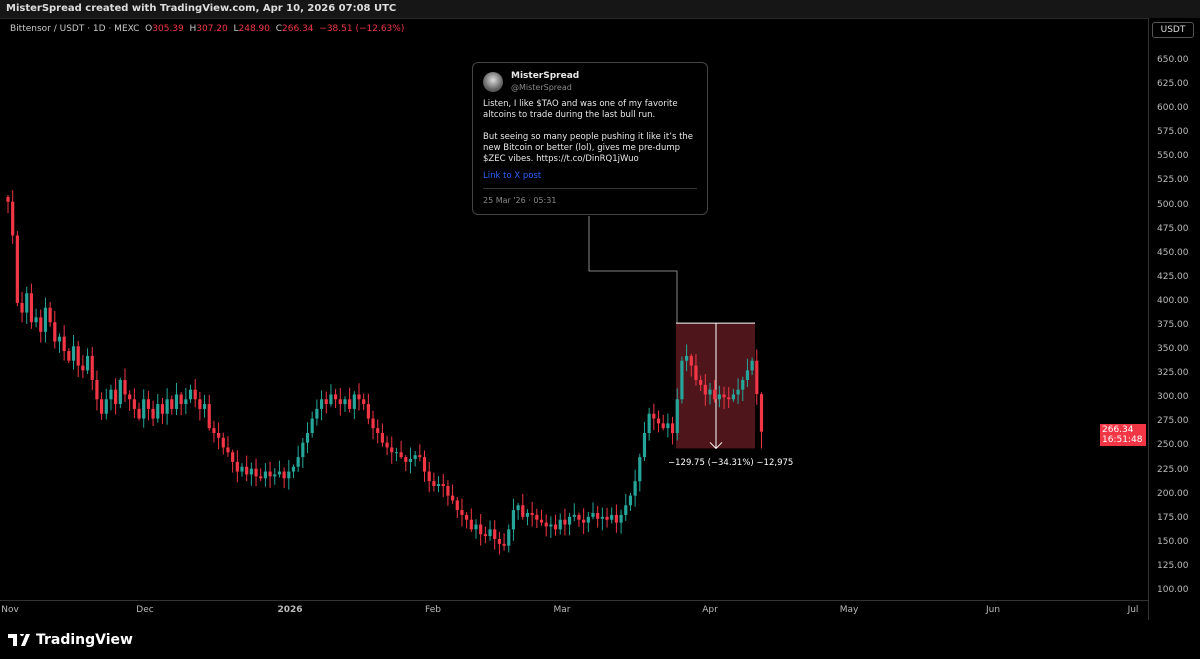  What do you see at coordinates (1173, 565) in the screenshot?
I see `price-tick: 125.00` at bounding box center [1173, 565].